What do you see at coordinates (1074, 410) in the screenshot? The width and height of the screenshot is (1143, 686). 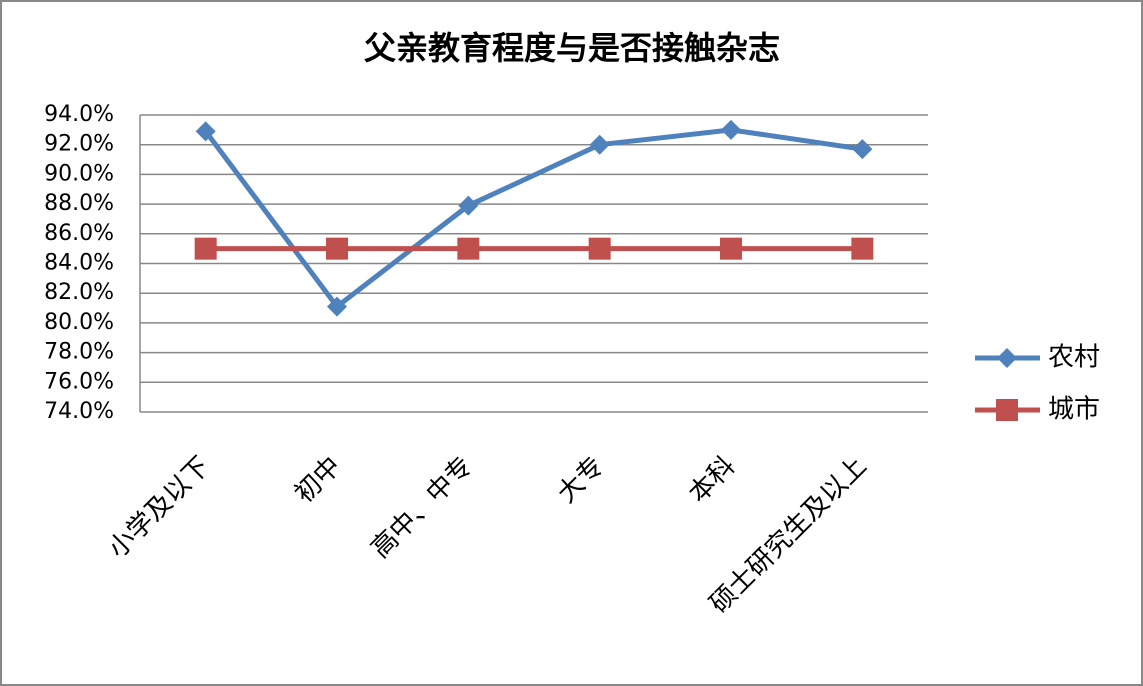 I see `legend-label: 城市` at bounding box center [1074, 410].